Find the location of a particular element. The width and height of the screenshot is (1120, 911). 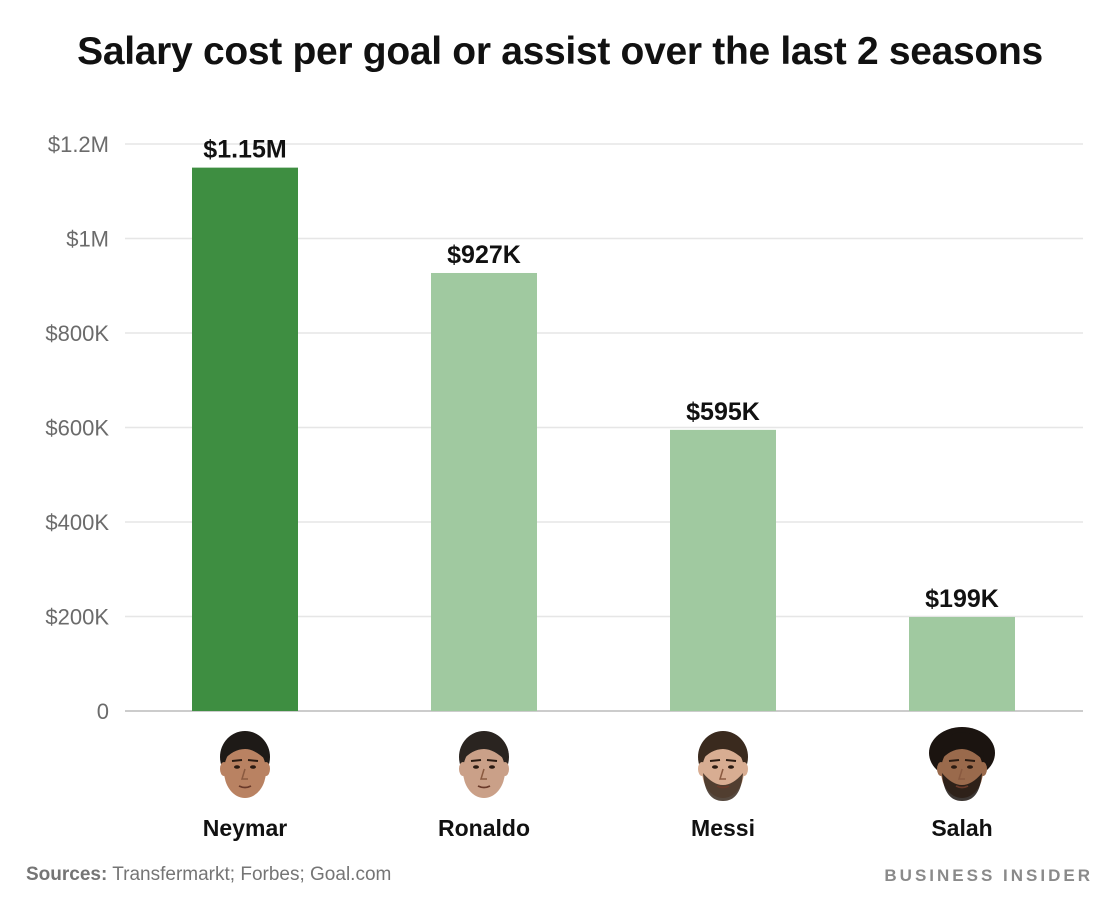

messi-face-icon is located at coordinates (723, 766).